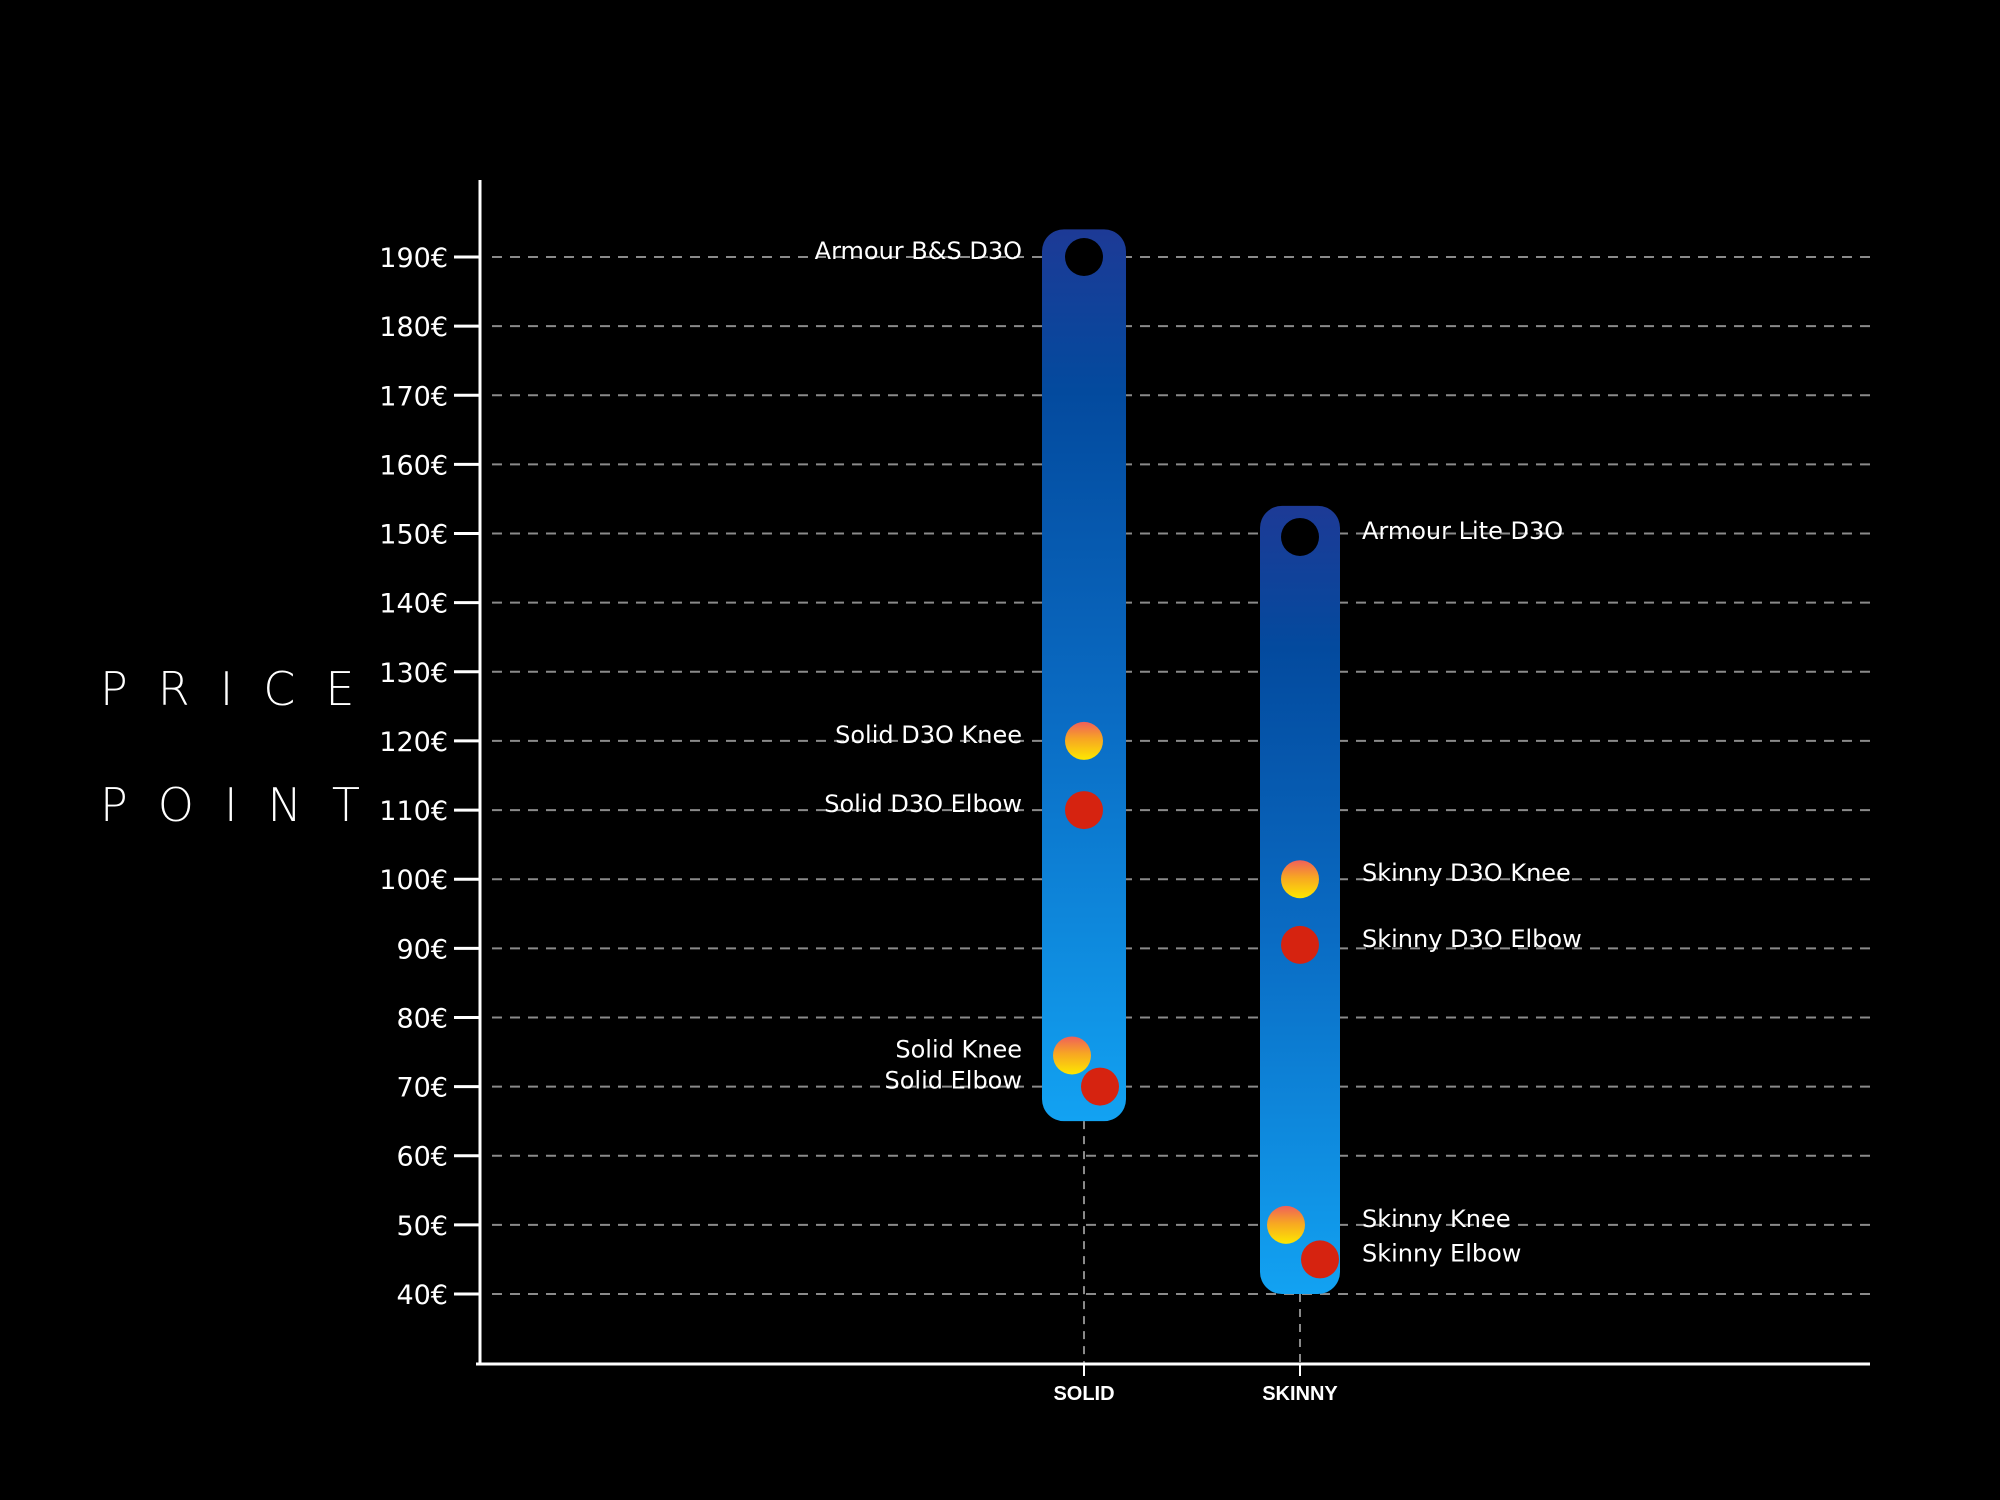 The image size is (2000, 1500). Describe the element at coordinates (1320, 1259) in the screenshot. I see `point-skinny-elbow` at that location.